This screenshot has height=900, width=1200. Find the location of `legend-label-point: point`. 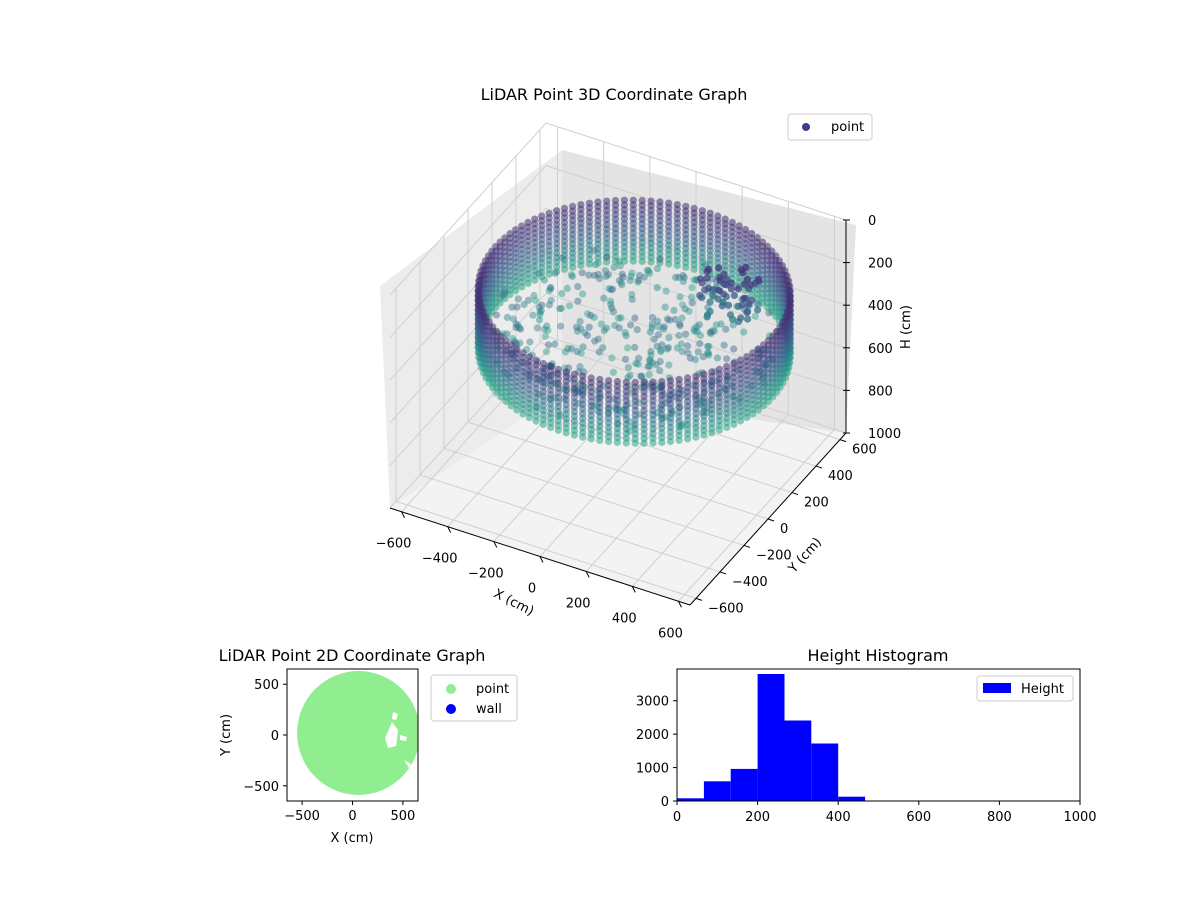

legend-label-point: point is located at coordinates (847, 127).